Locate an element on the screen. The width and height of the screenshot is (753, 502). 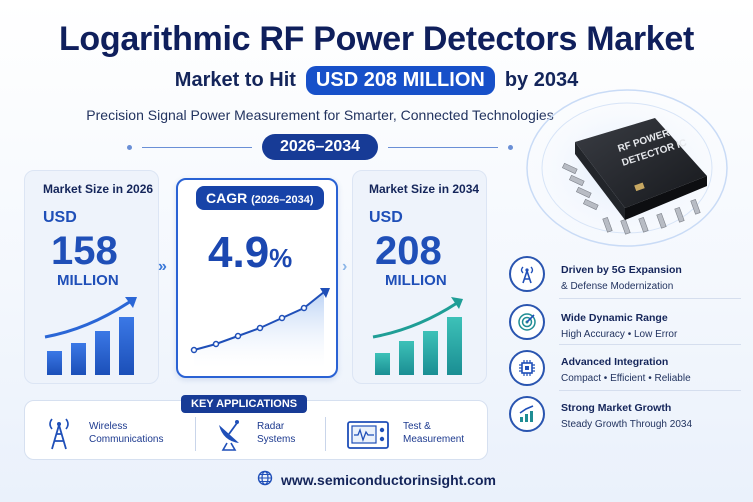
app-line: Measurement is located at coordinates (434, 439).